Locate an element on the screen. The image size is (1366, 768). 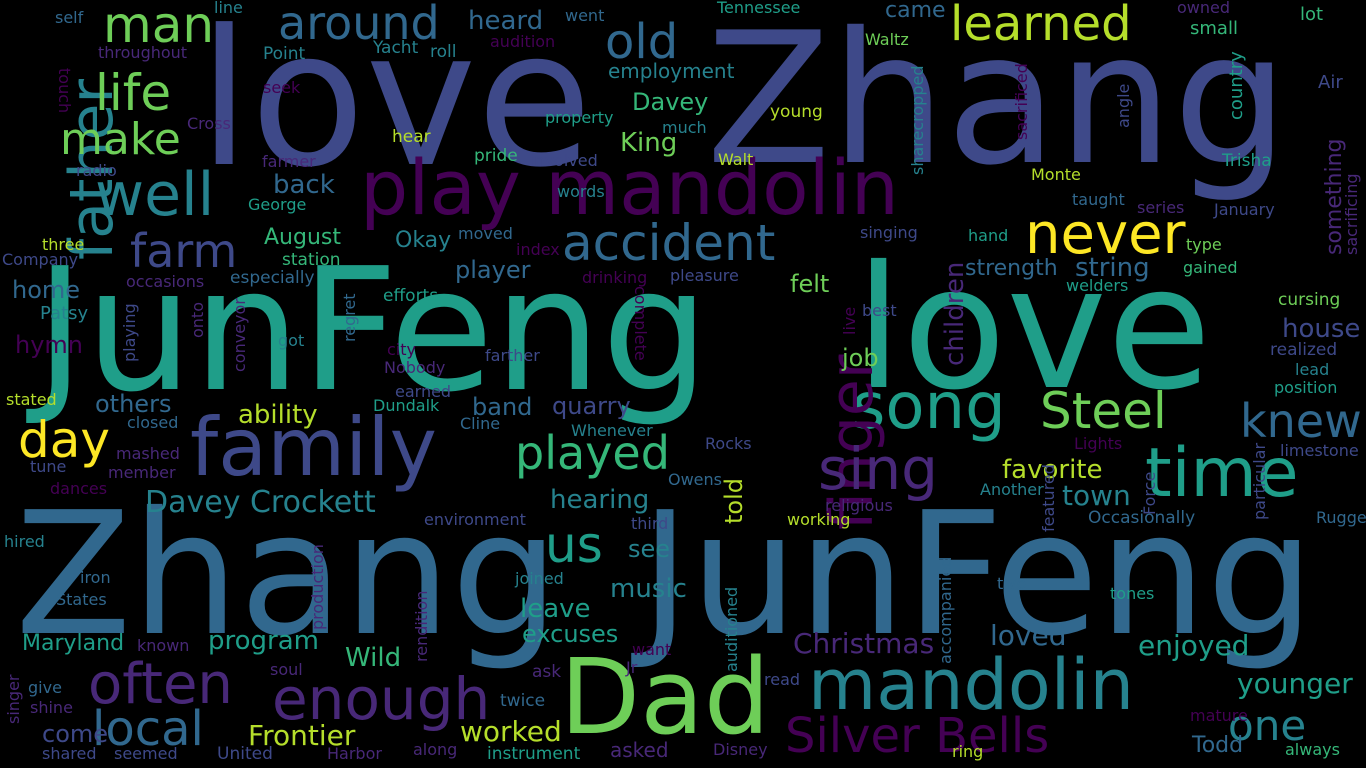
word: Cline is located at coordinates (480, 423).